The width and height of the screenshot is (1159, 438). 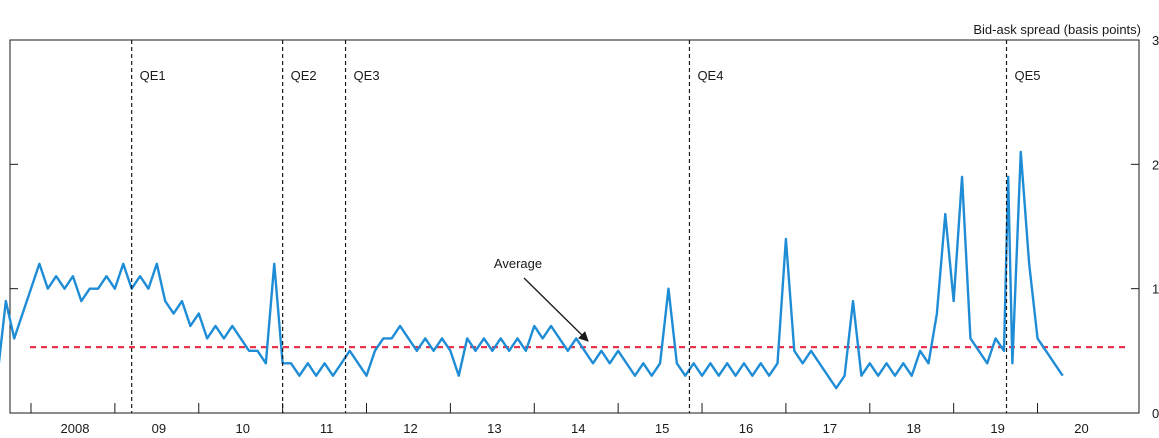 I want to click on average-arrow, so click(x=556, y=309).